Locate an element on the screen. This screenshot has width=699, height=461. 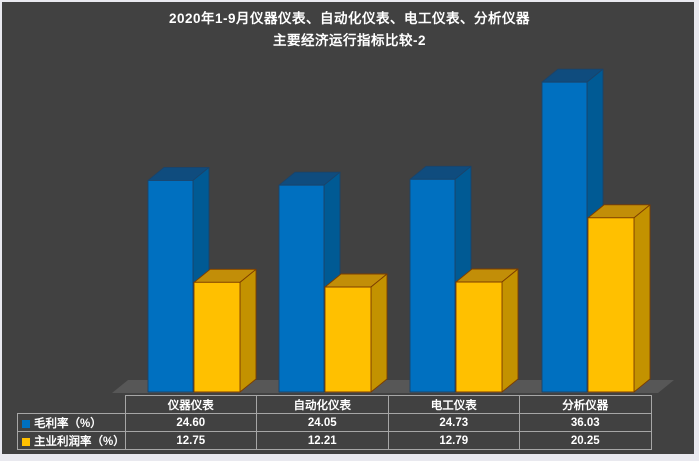
series-label: 主业利润率（%） is located at coordinates (79, 441).